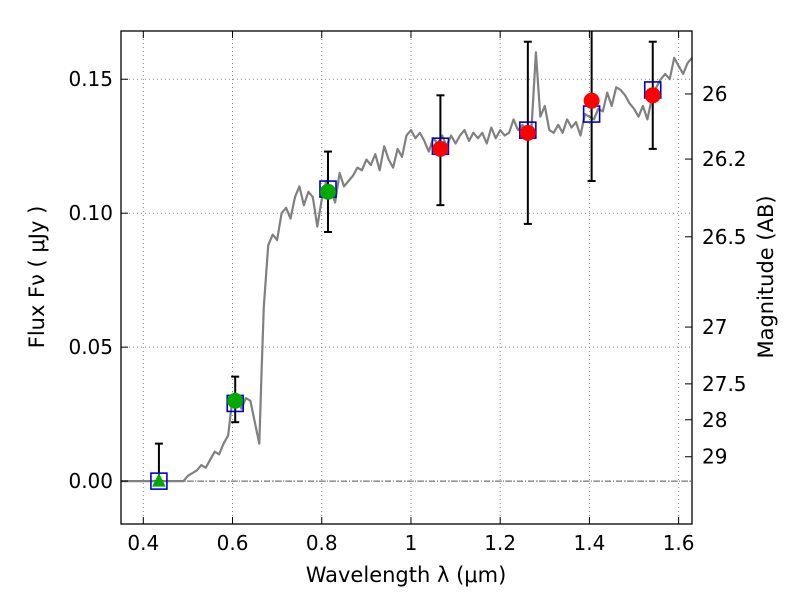 The width and height of the screenshot is (800, 600). What do you see at coordinates (714, 327) in the screenshot?
I see `magnitude-tick-label: 27` at bounding box center [714, 327].